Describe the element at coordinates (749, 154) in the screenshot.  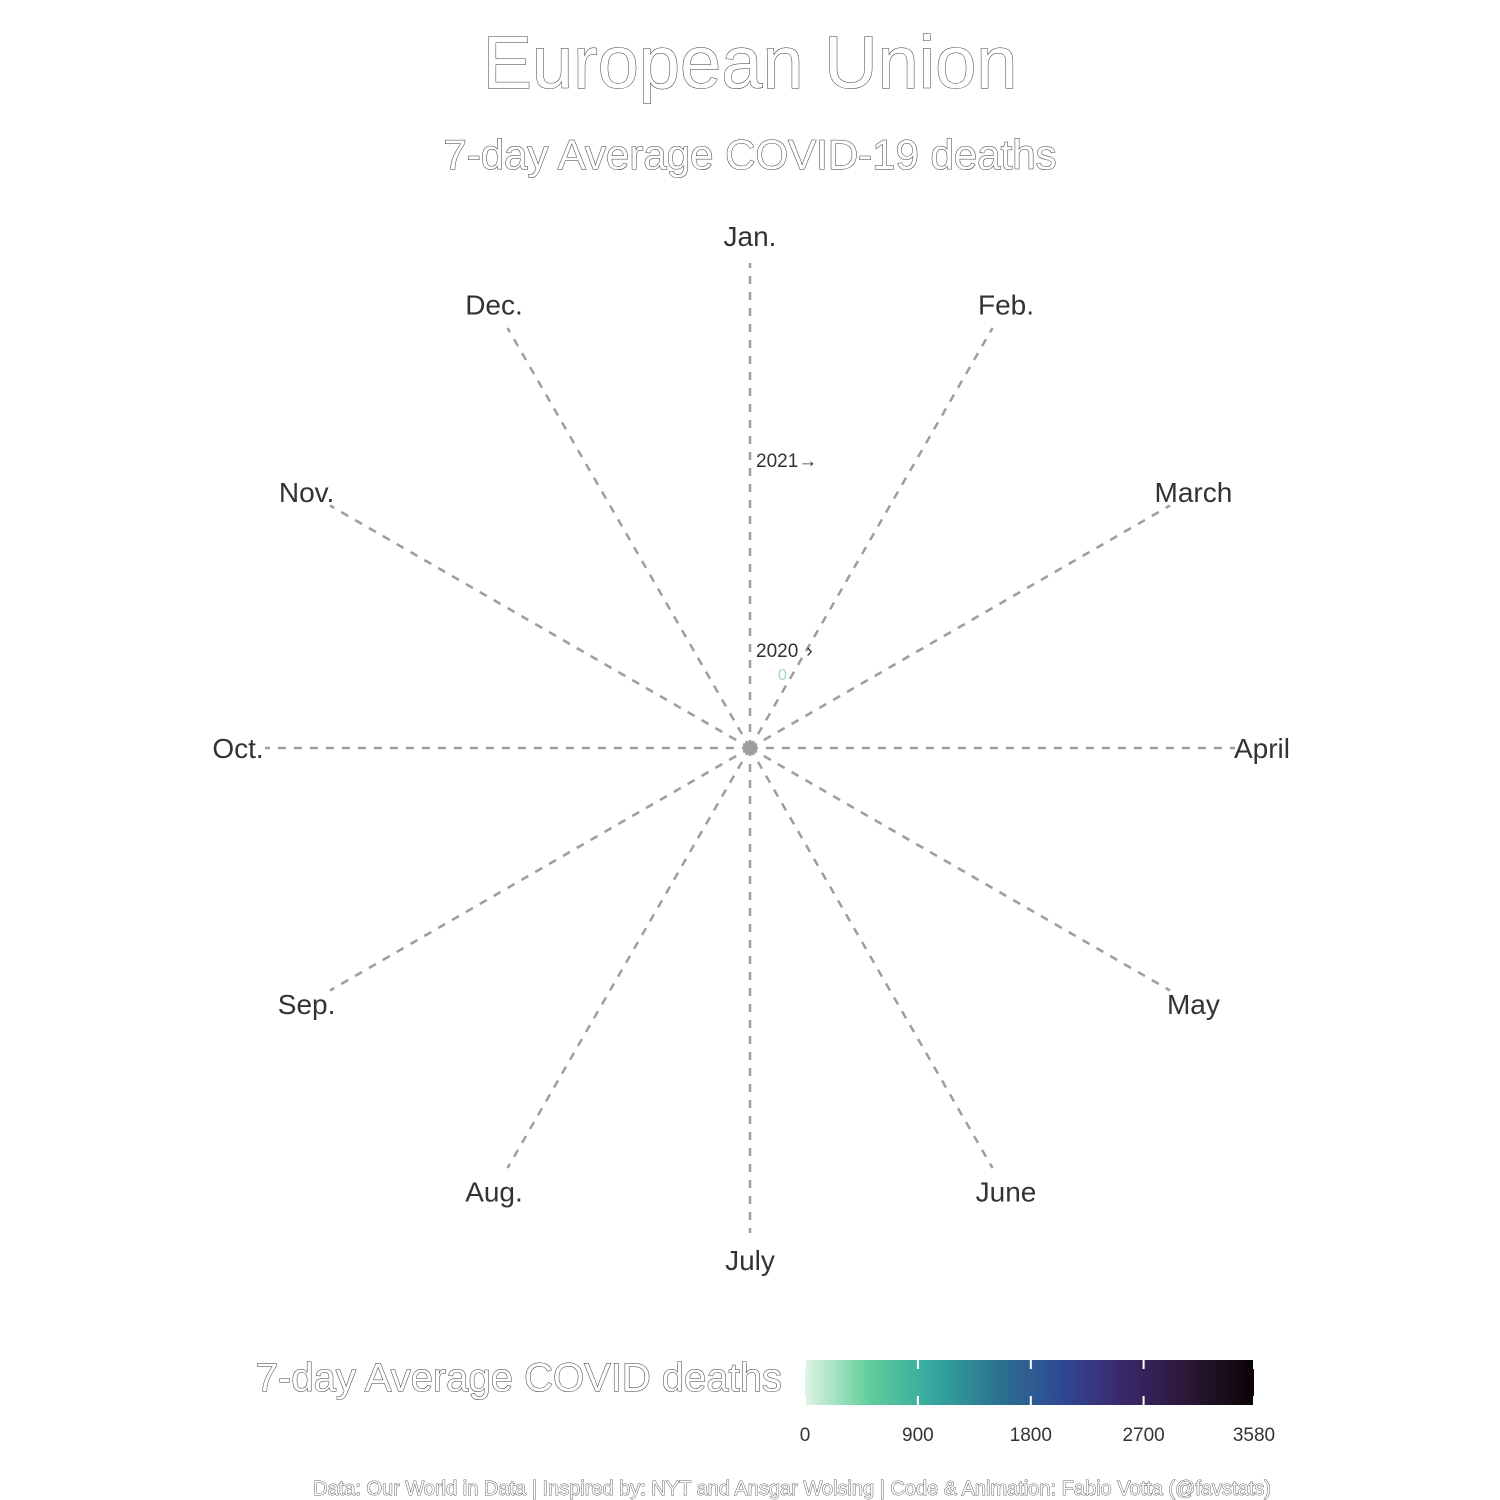
I see `chart-subtitle: 7-day Average COVID-19 deaths` at that location.